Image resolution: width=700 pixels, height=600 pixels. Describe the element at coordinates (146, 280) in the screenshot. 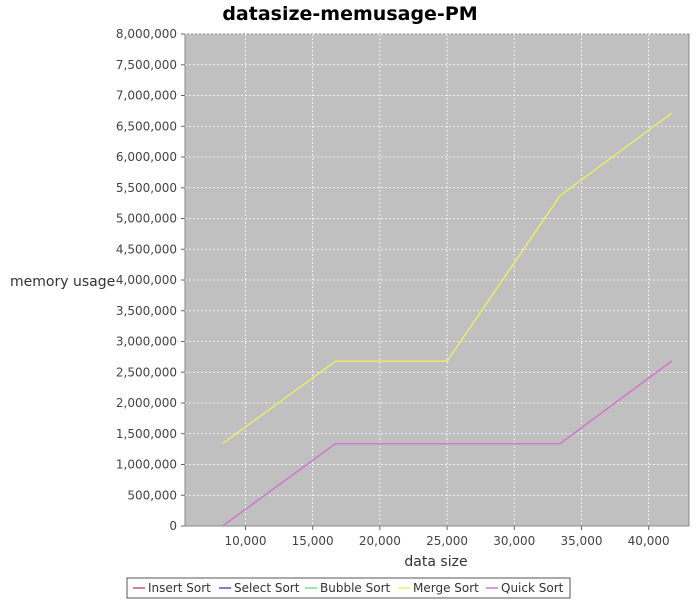

I see `y-tick-label: 4,000,000` at that location.